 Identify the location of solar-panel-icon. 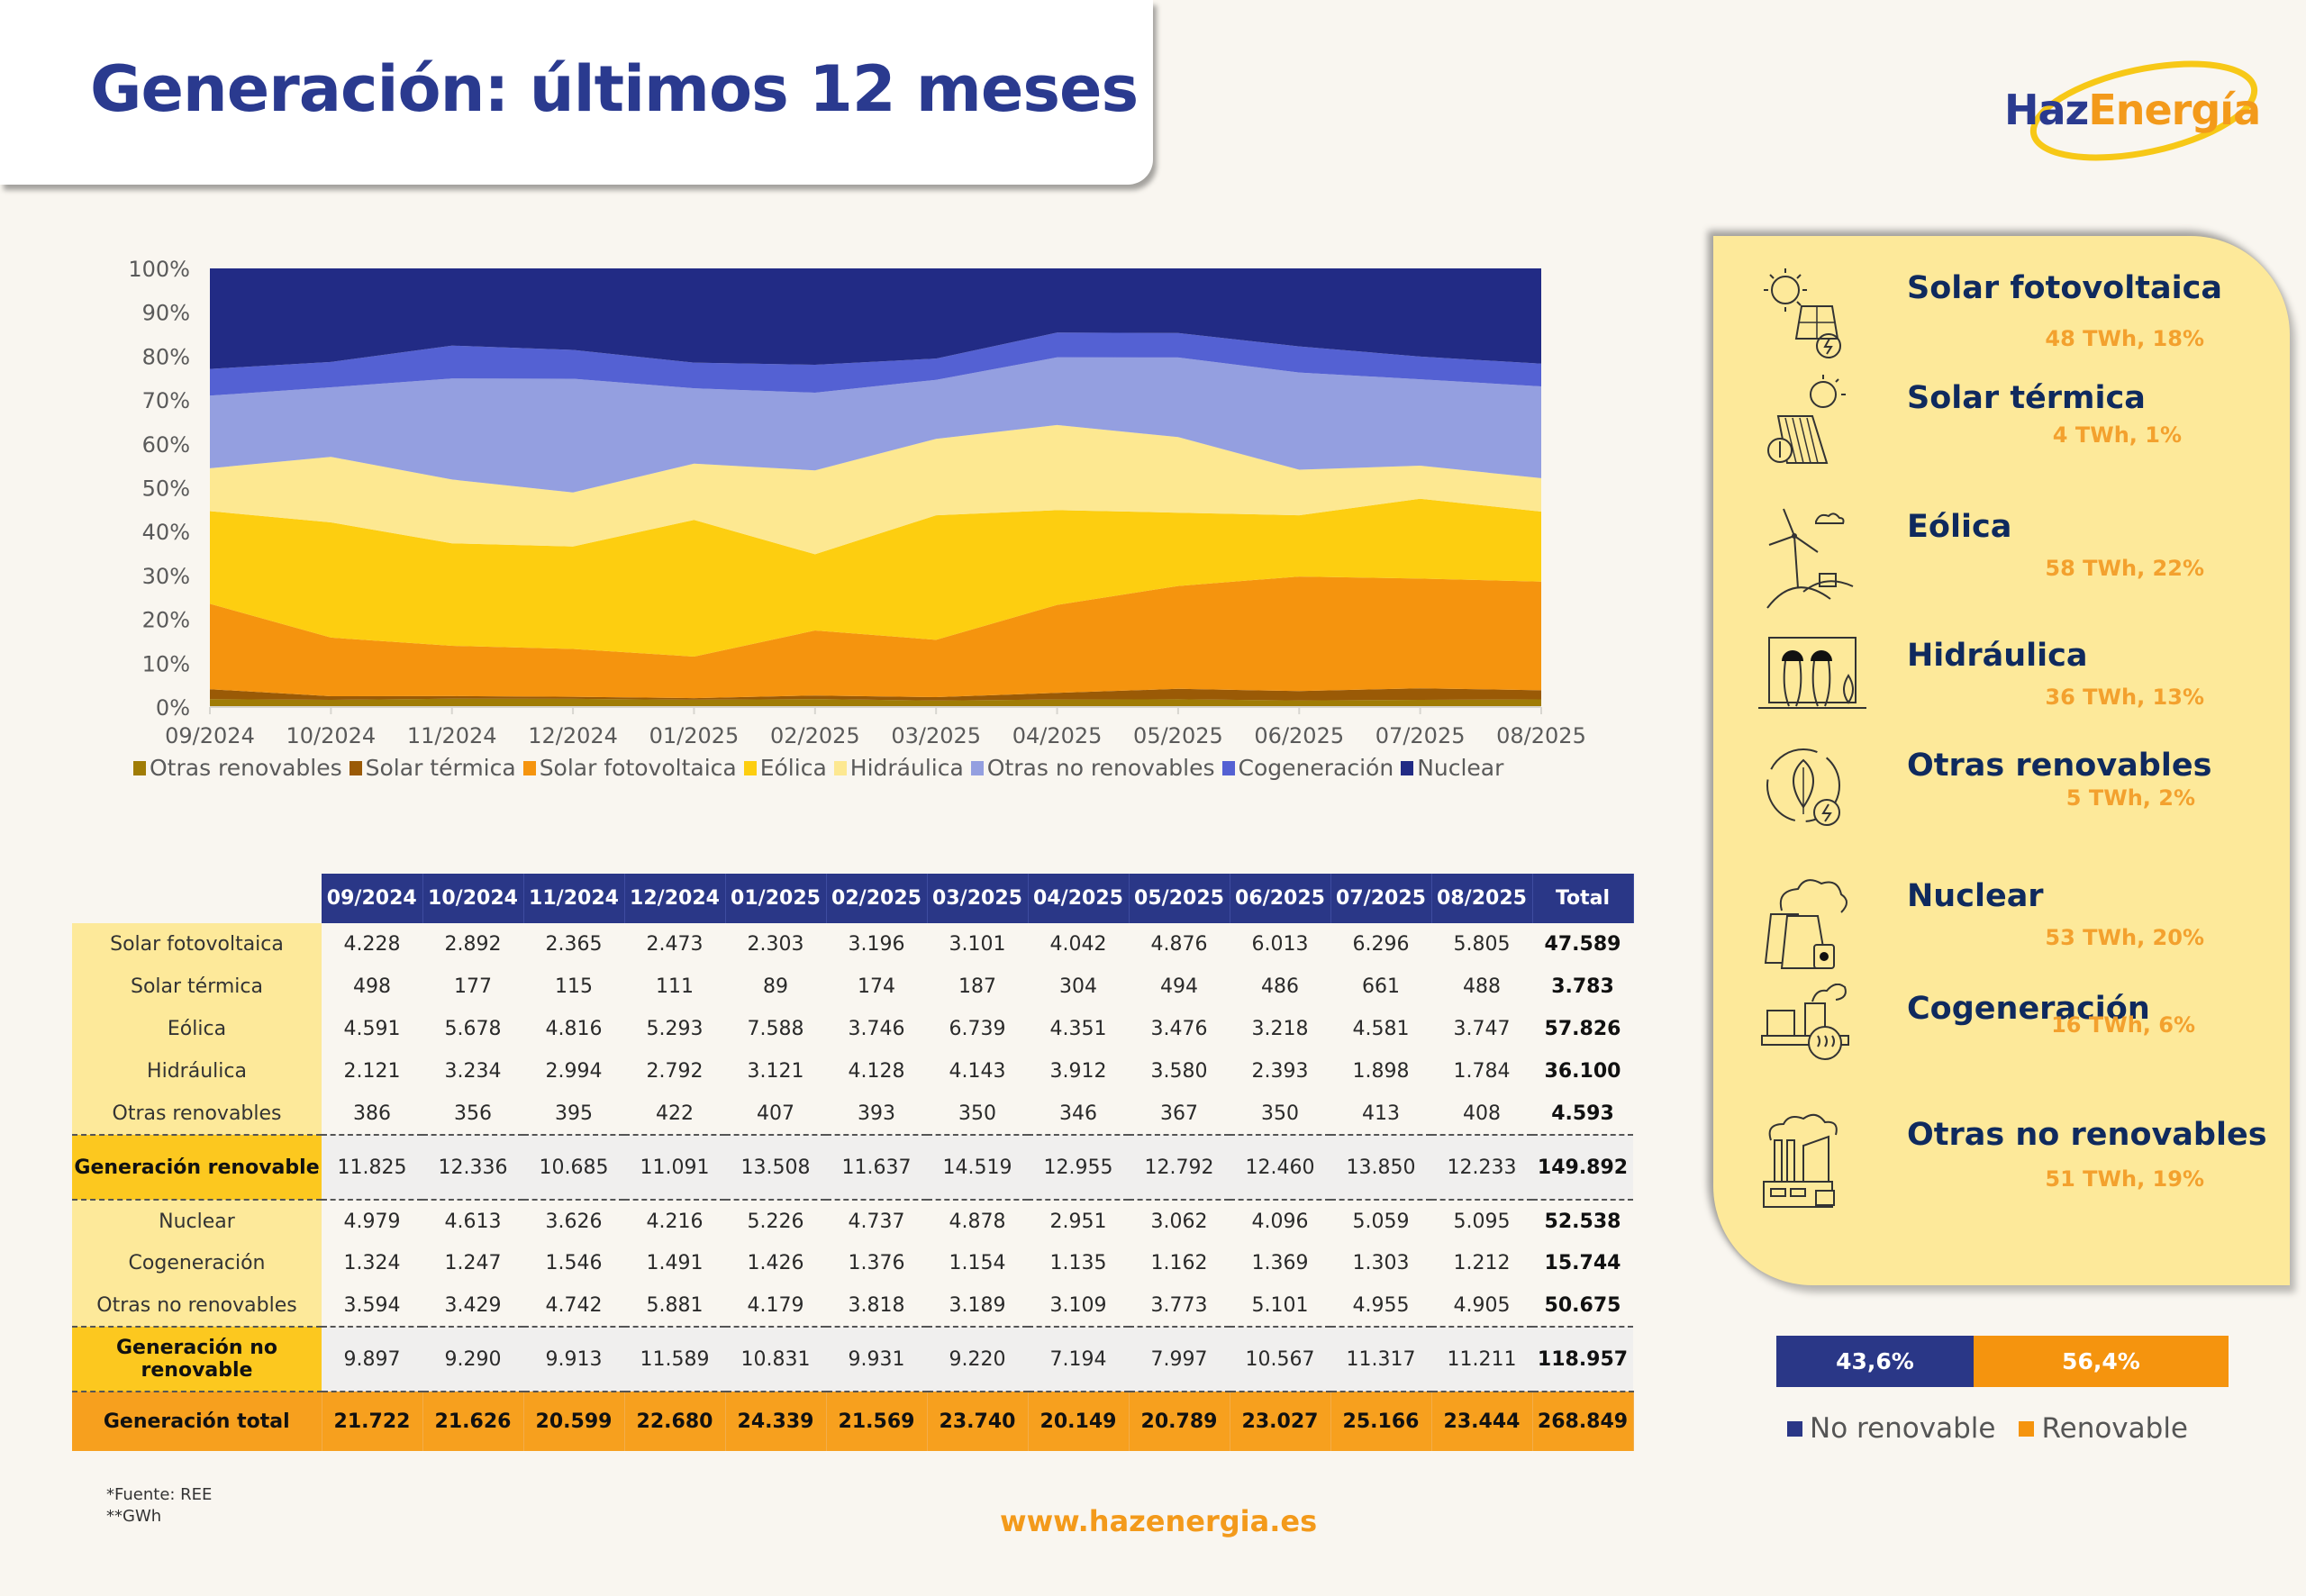
(1807, 312).